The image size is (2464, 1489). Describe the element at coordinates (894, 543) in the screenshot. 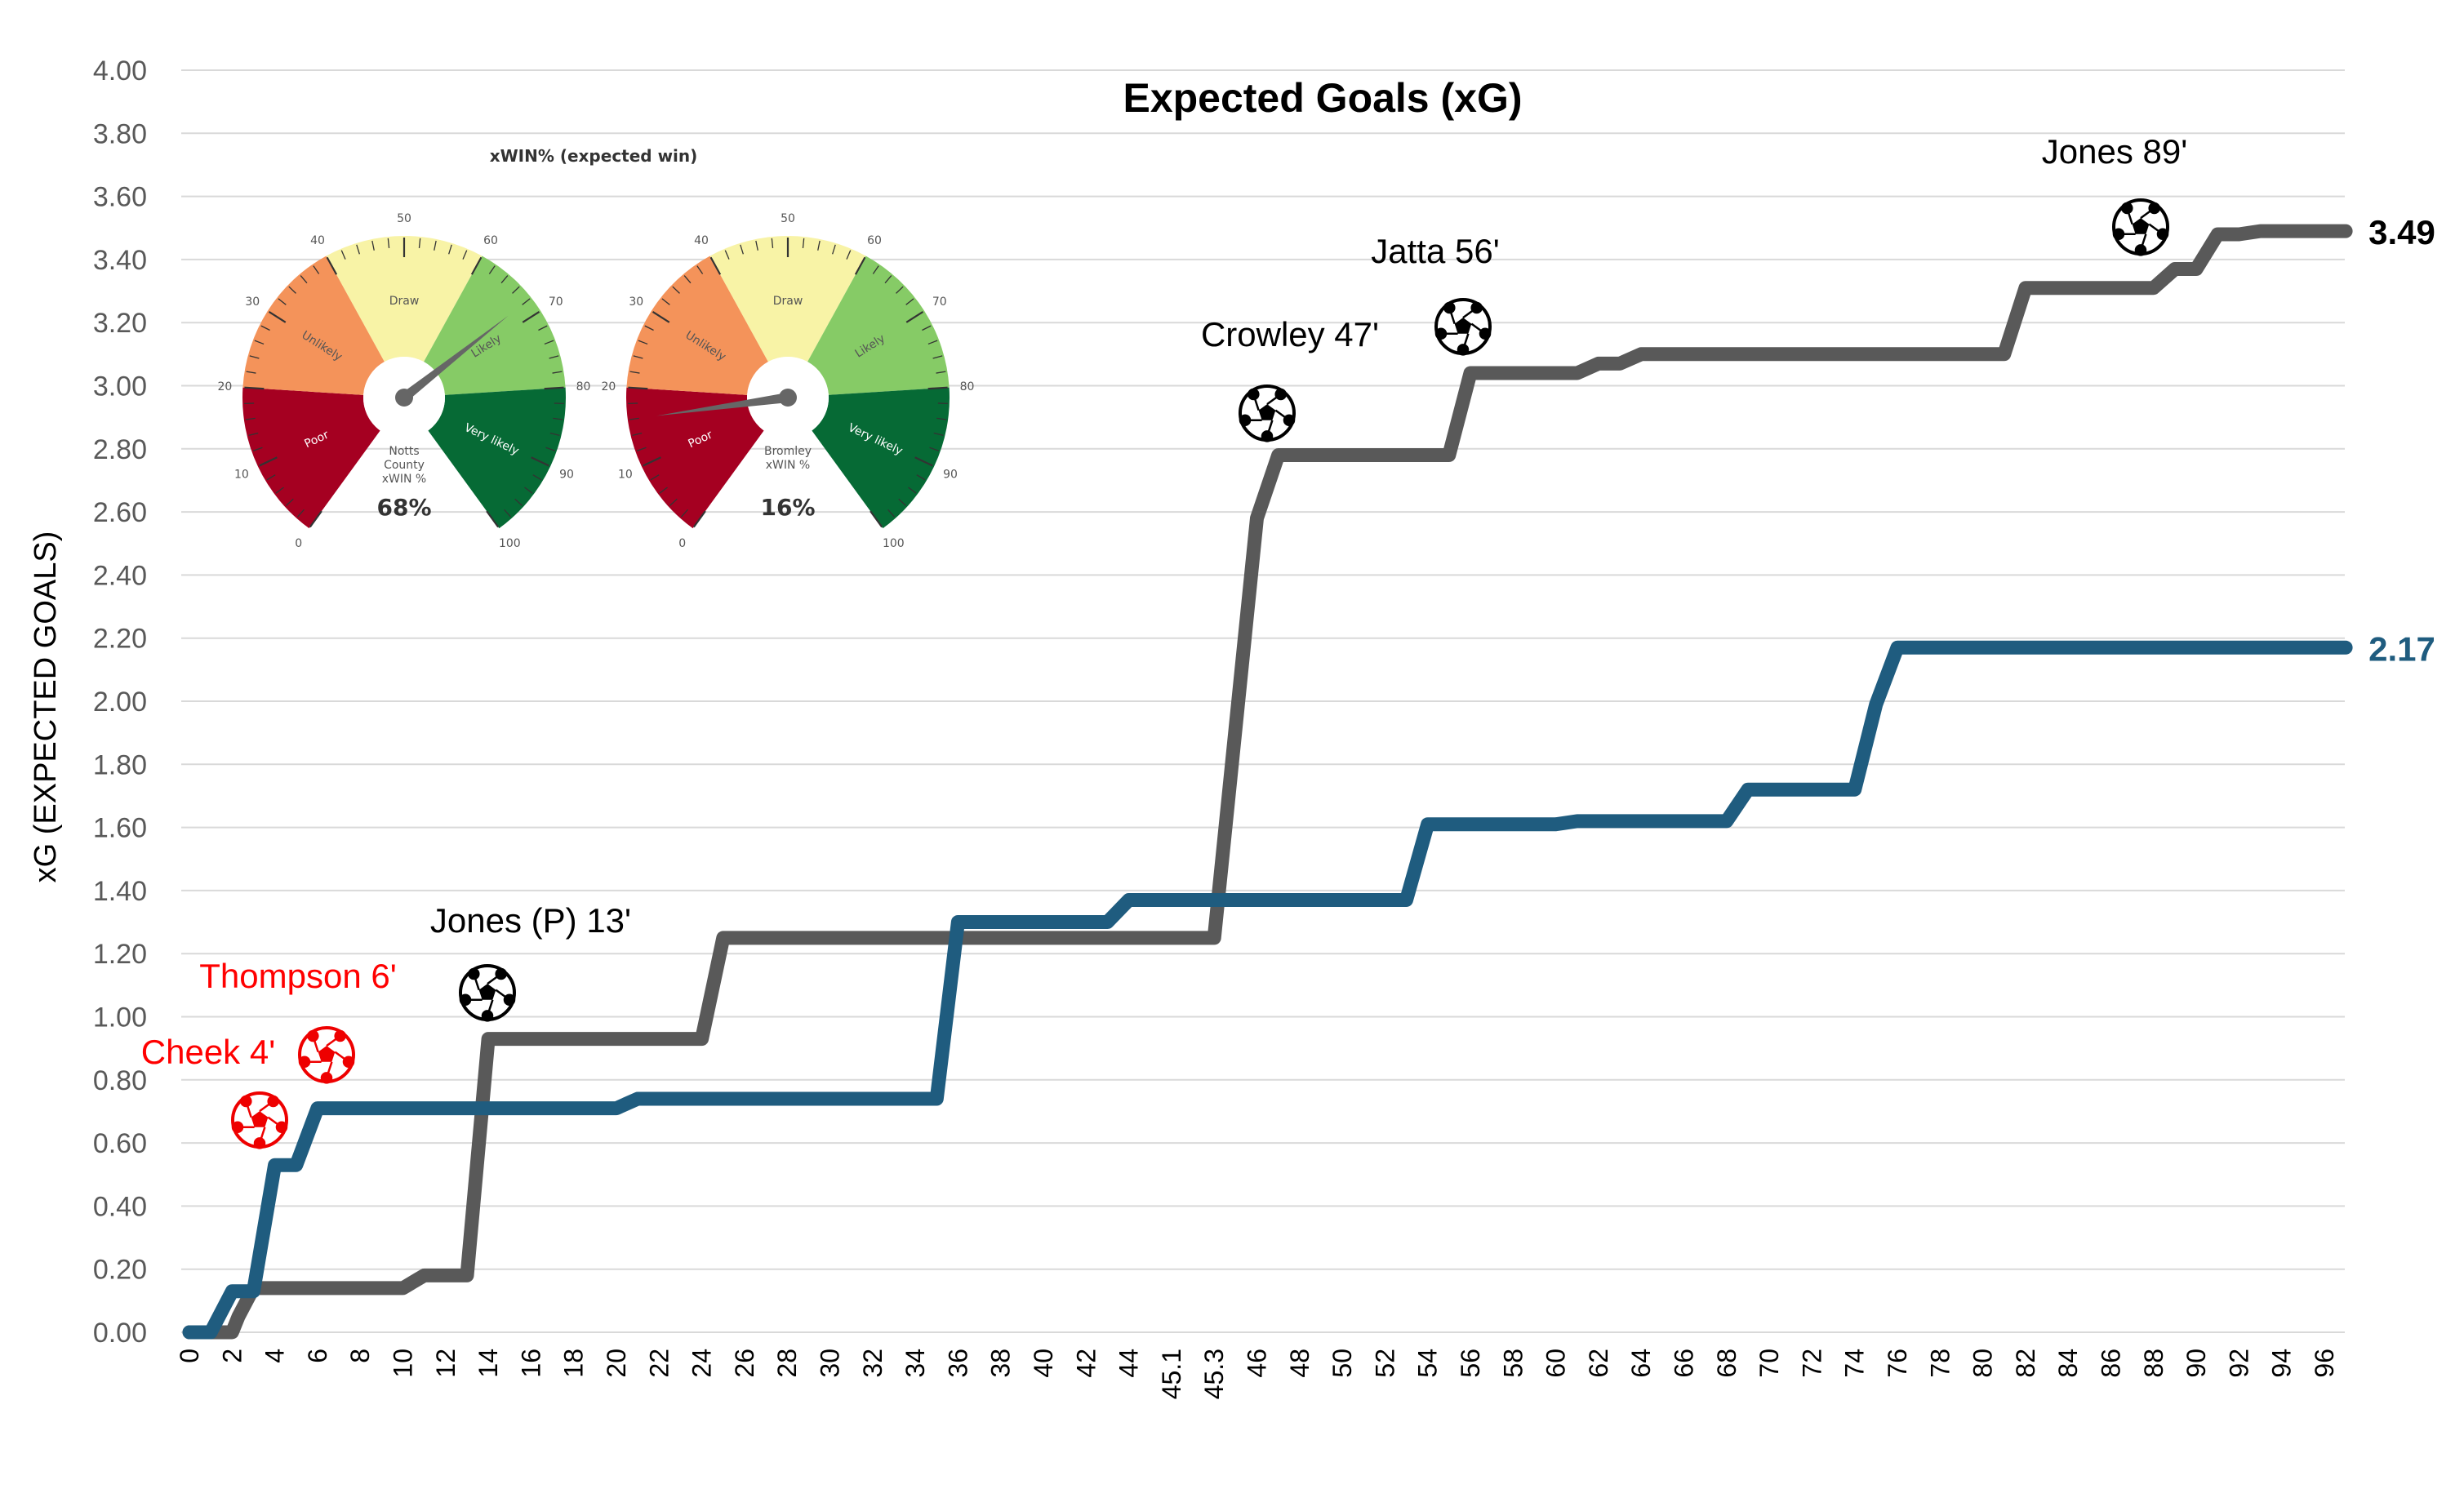

I see `gauge-scale-number: 100` at that location.